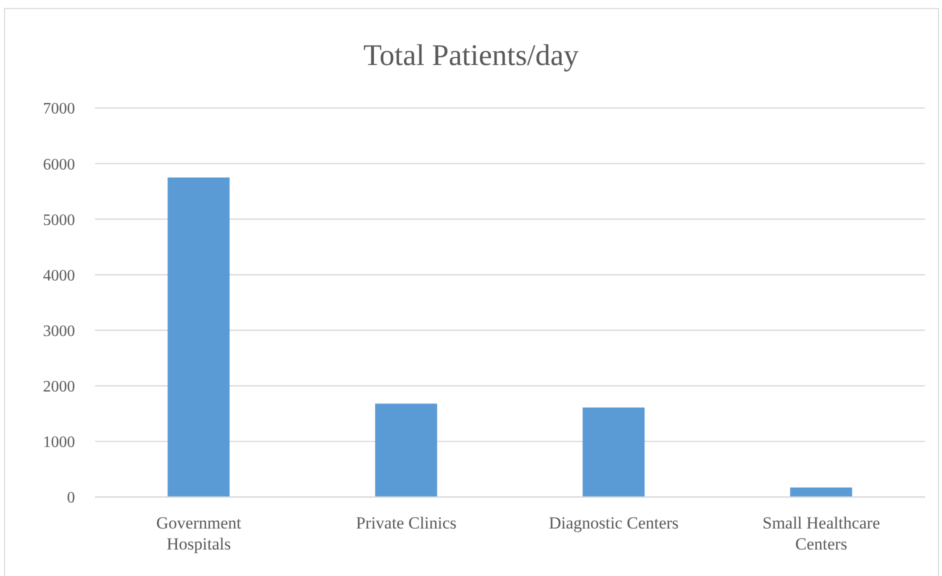  I want to click on y-tick-label: 1000, so click(59, 443).